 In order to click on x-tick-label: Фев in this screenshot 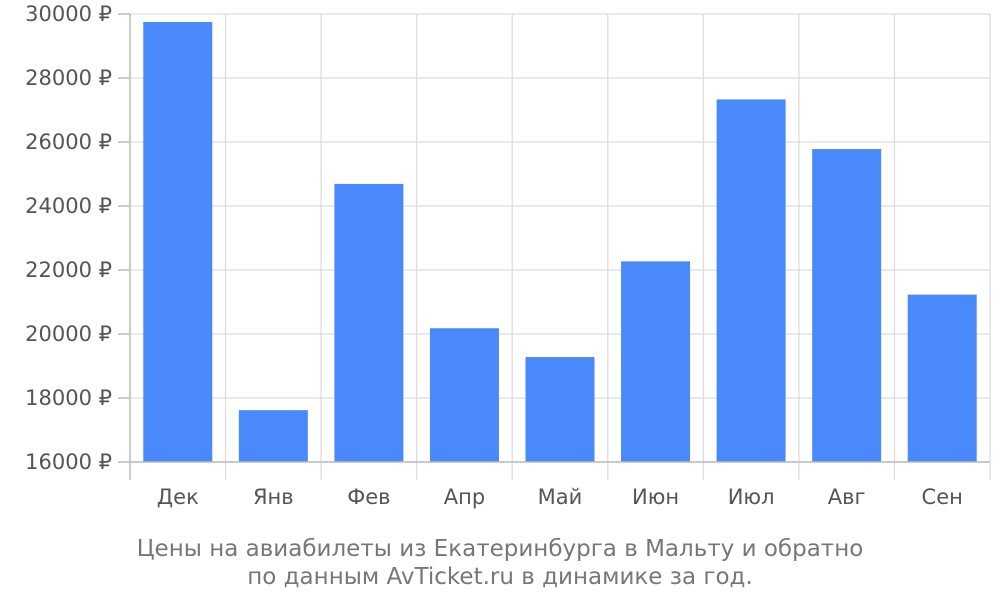, I will do `click(368, 497)`.